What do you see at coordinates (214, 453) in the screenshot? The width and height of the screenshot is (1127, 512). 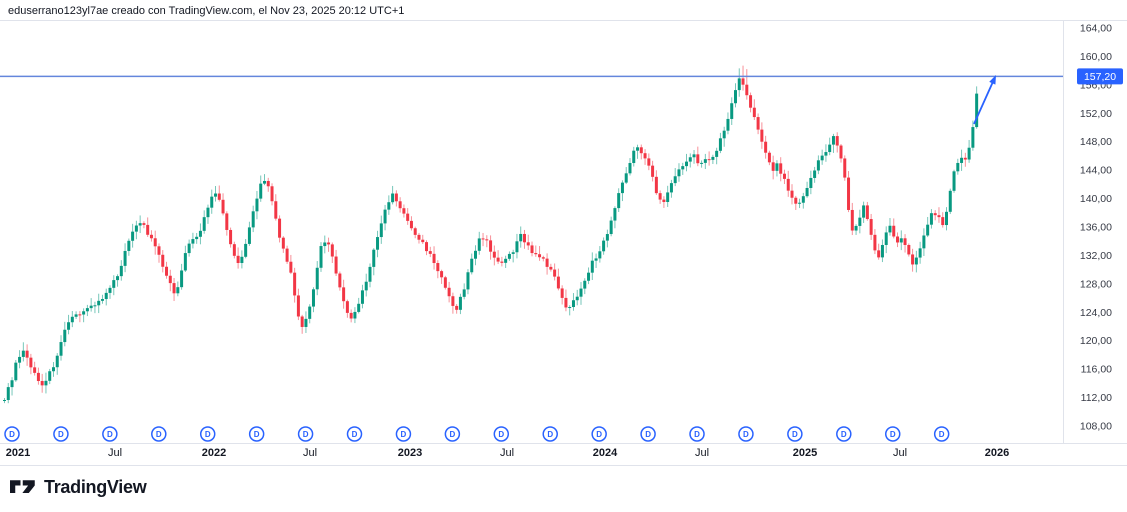 I see `time-tick-label: 2022` at bounding box center [214, 453].